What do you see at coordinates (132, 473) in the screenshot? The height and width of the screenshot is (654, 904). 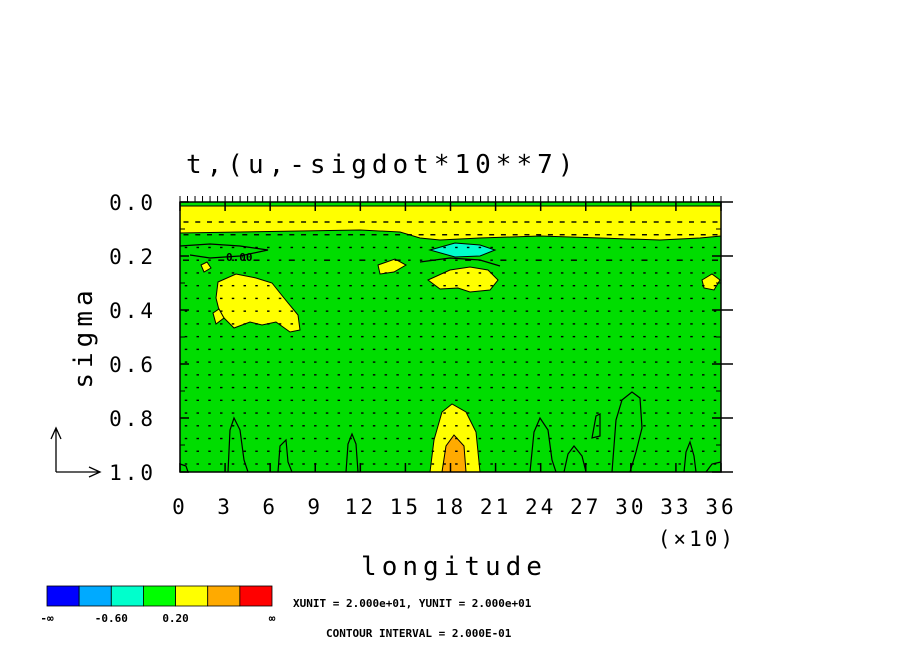 I see `y-tick-label: 1.0` at bounding box center [132, 473].